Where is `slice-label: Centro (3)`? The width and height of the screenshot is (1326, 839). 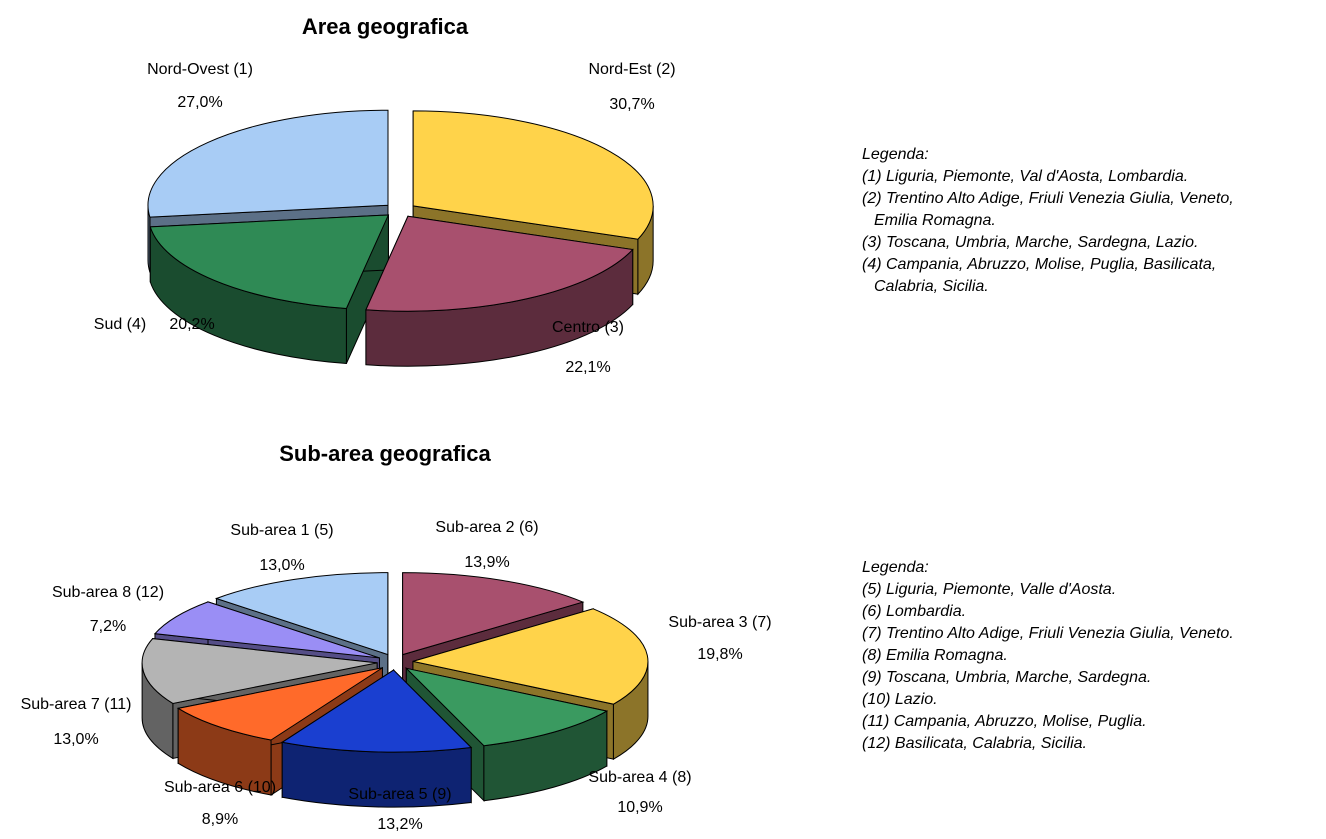 slice-label: Centro (3) is located at coordinates (588, 327).